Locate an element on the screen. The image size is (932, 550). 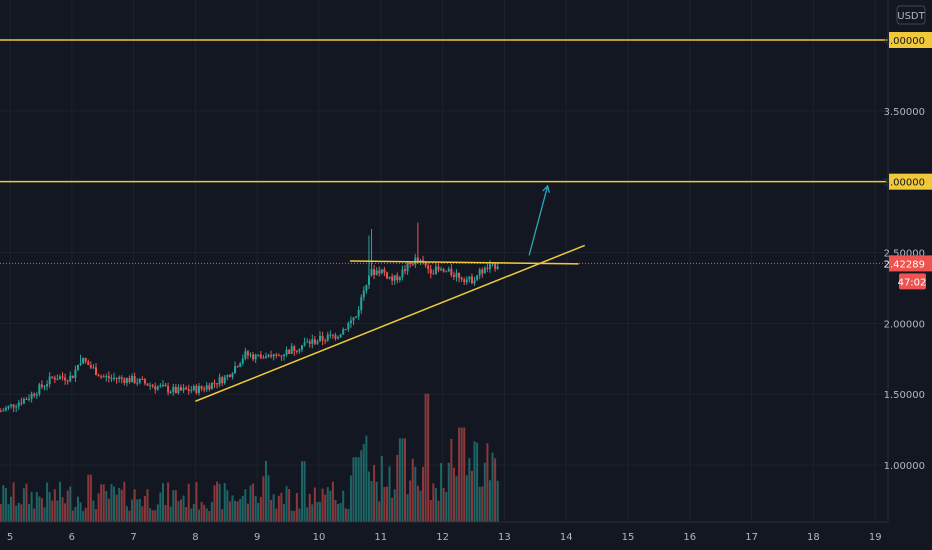
currency-selector: USDT is located at coordinates (911, 15).